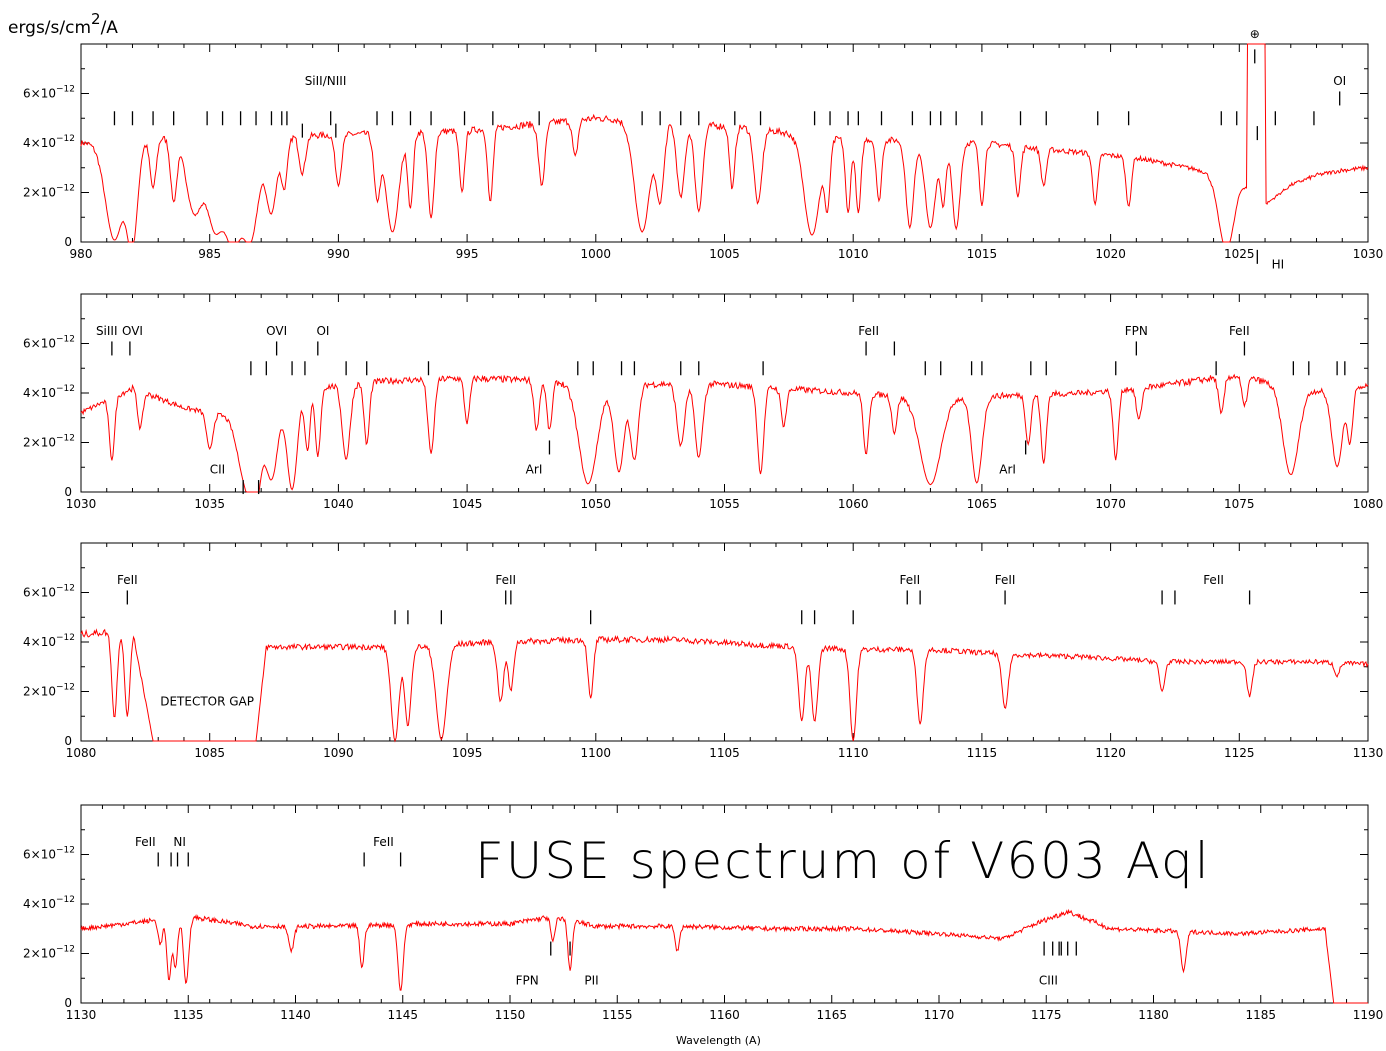 Image resolution: width=1386 pixels, height=1051 pixels. Describe the element at coordinates (467, 254) in the screenshot. I see `x-tick-label: 995` at that location.